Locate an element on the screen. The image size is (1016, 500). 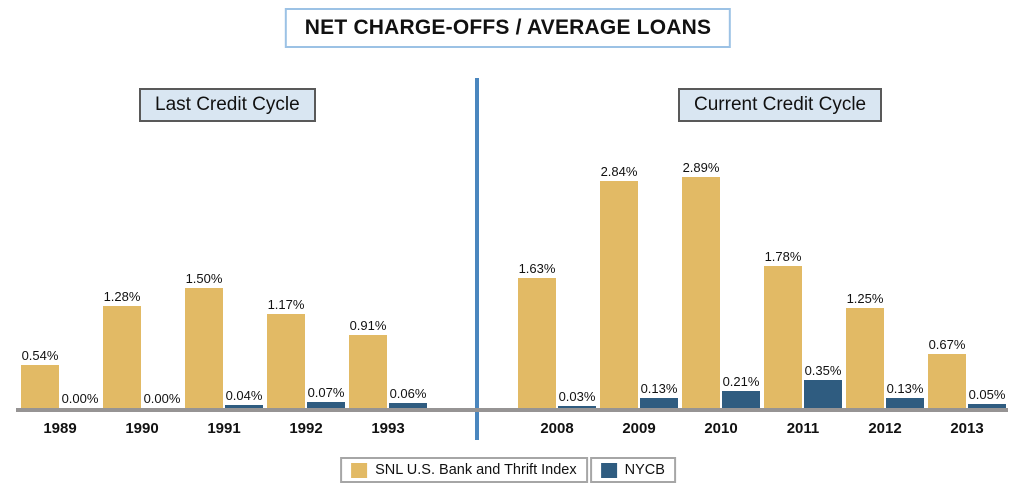
year-group: 1.17% 0.07% 1992 is located at coordinates (306, 256).